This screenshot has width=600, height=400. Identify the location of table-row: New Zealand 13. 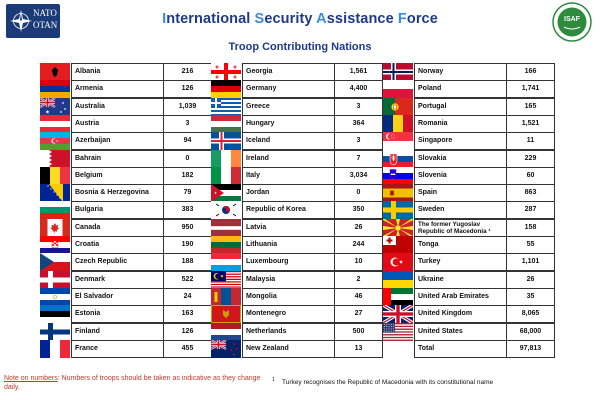
(297, 348).